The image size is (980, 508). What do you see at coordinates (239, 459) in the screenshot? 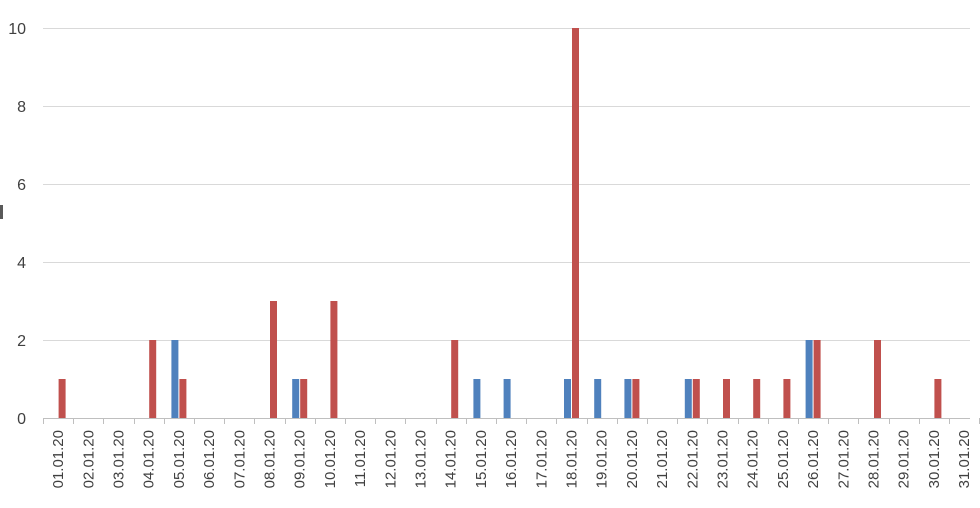
I see `x-tick-label: 07.01.20` at bounding box center [239, 459].